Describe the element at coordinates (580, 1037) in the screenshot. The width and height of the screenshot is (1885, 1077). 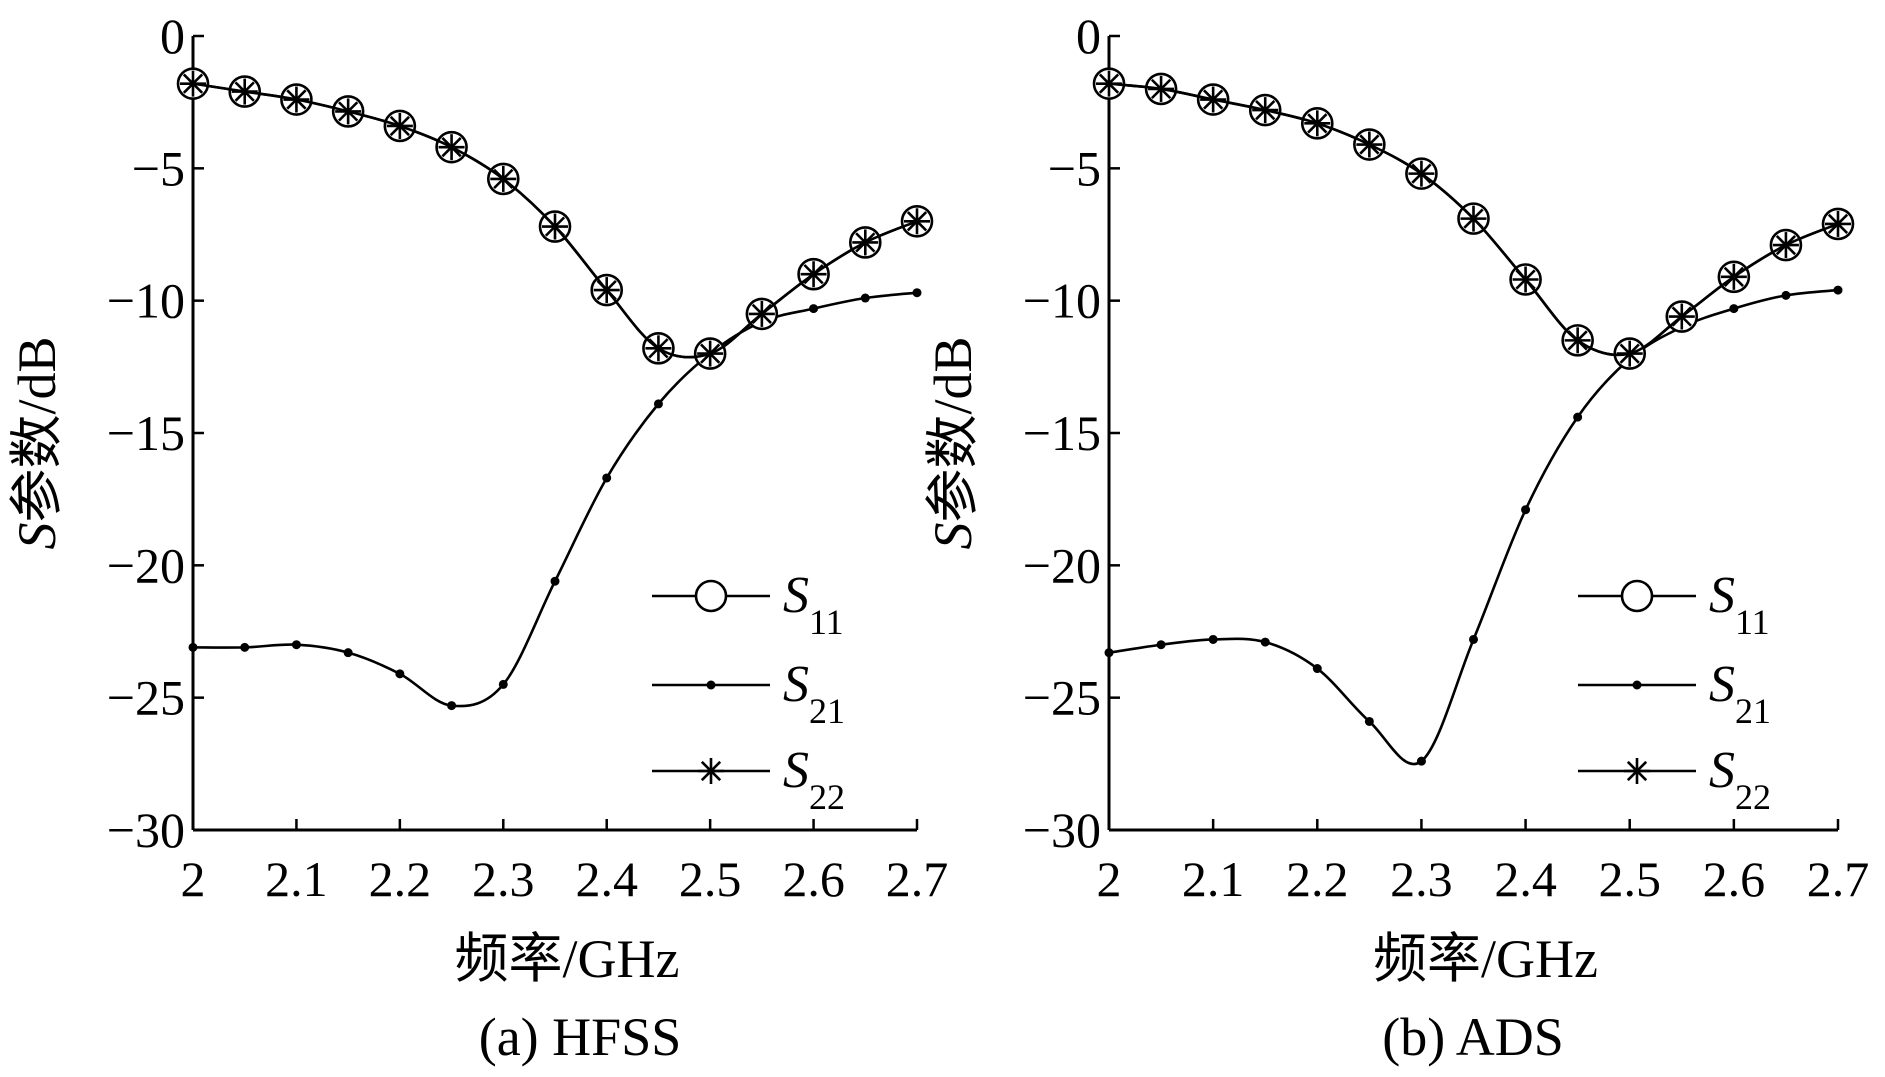
I see `panel-caption: (a) HFSS` at that location.